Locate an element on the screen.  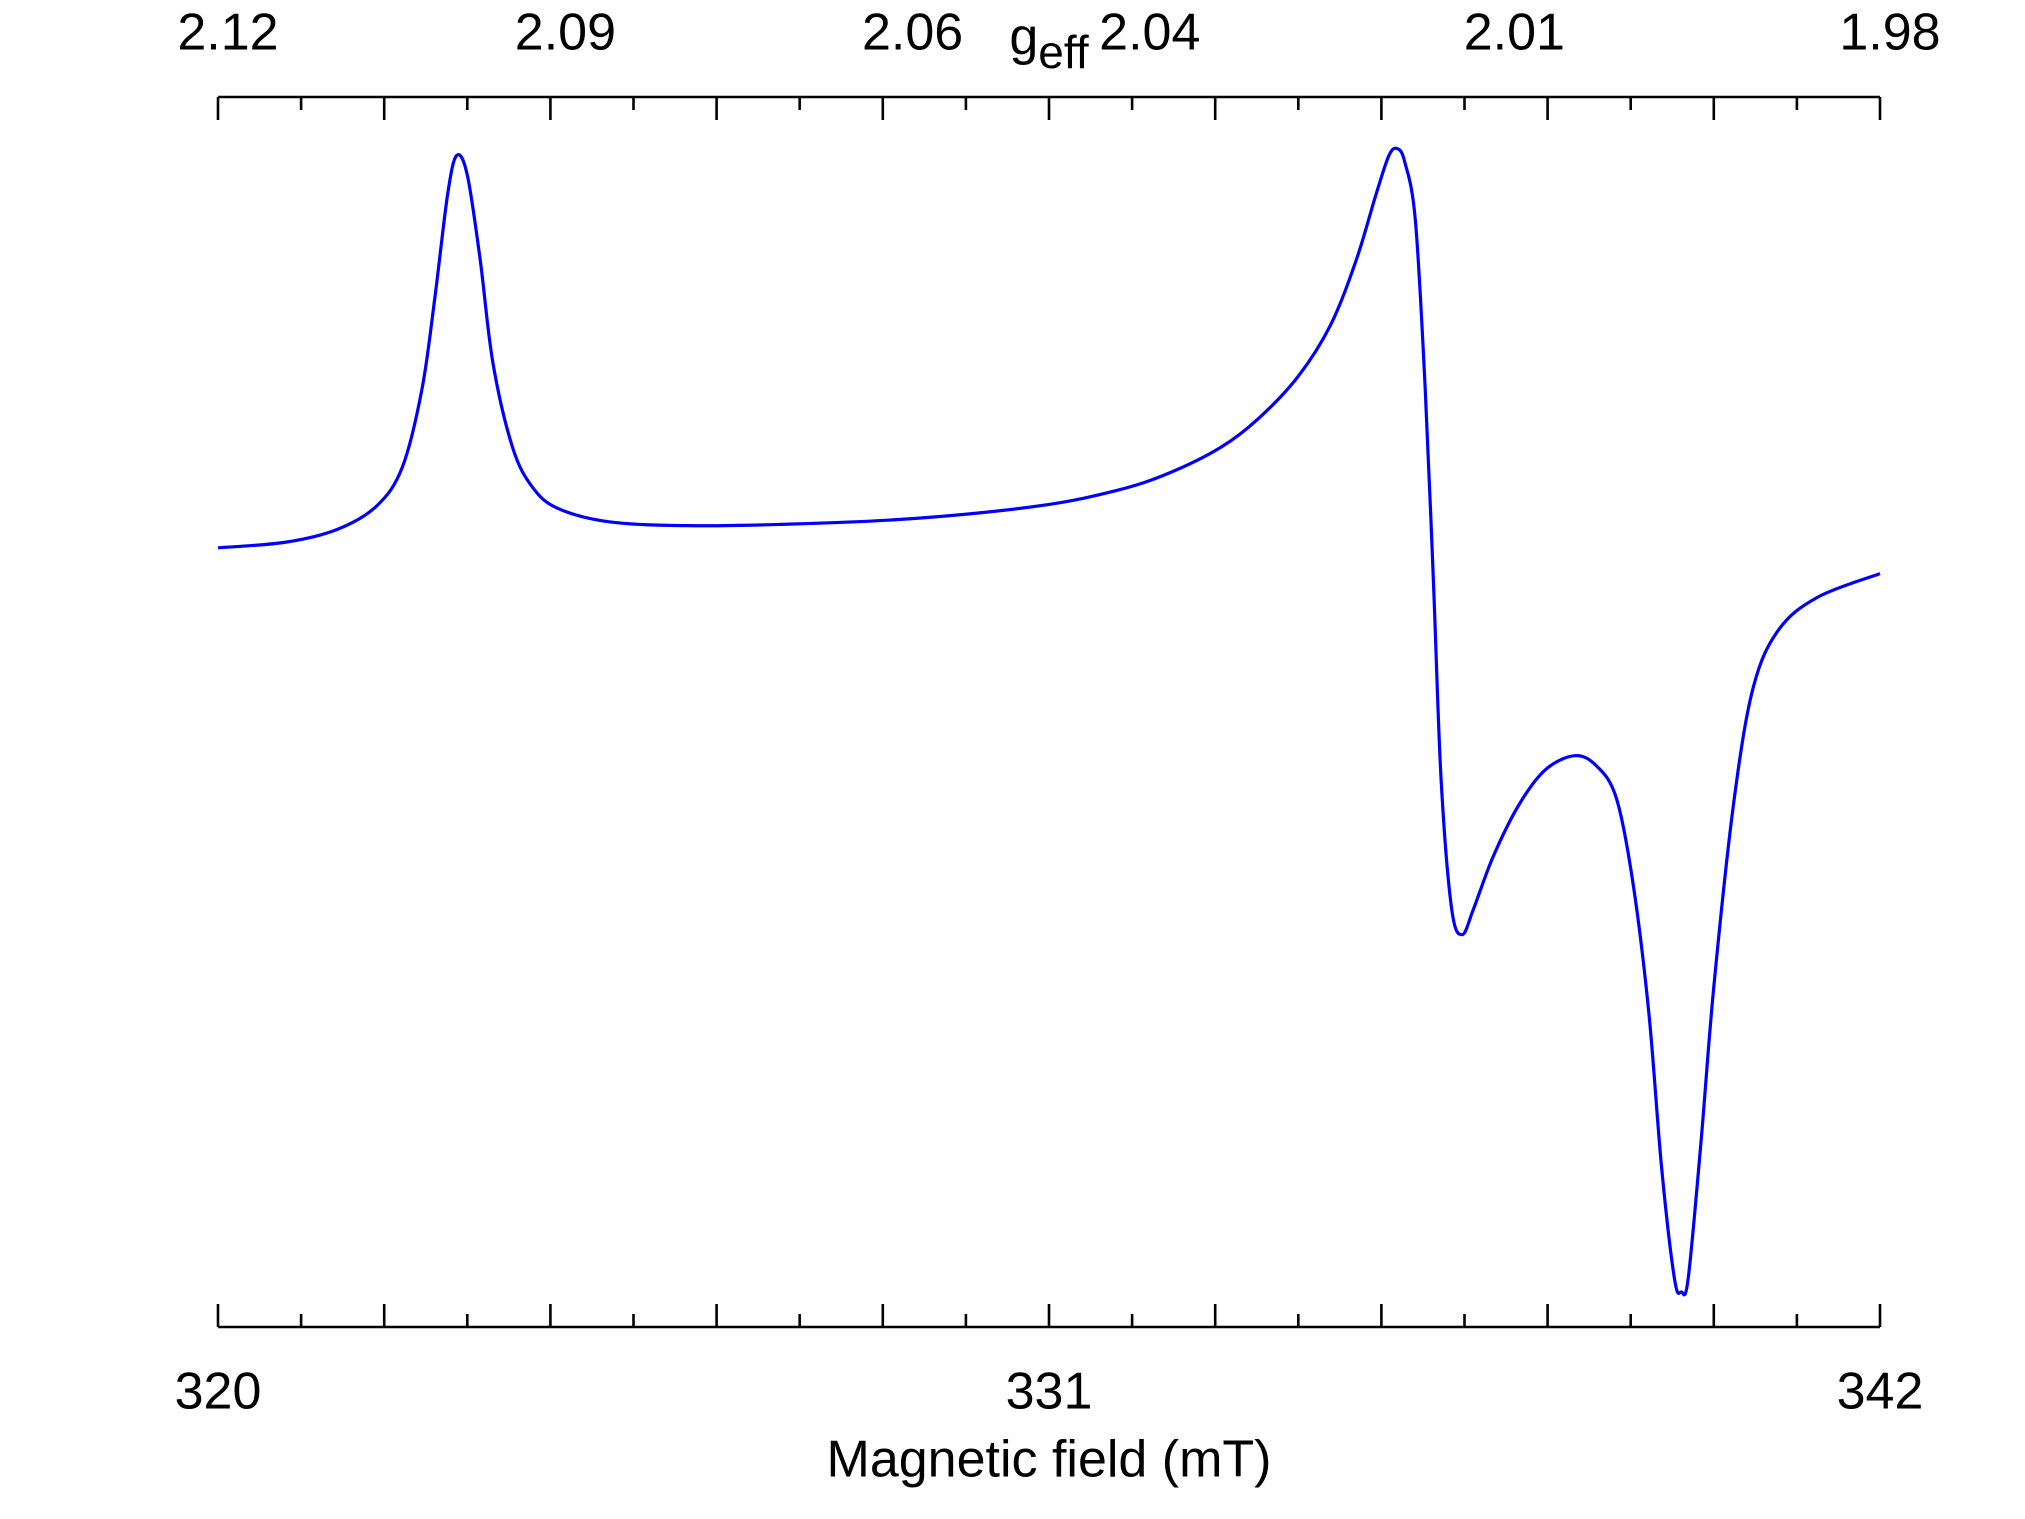
x-tick-label: 331 is located at coordinates (1049, 1392).